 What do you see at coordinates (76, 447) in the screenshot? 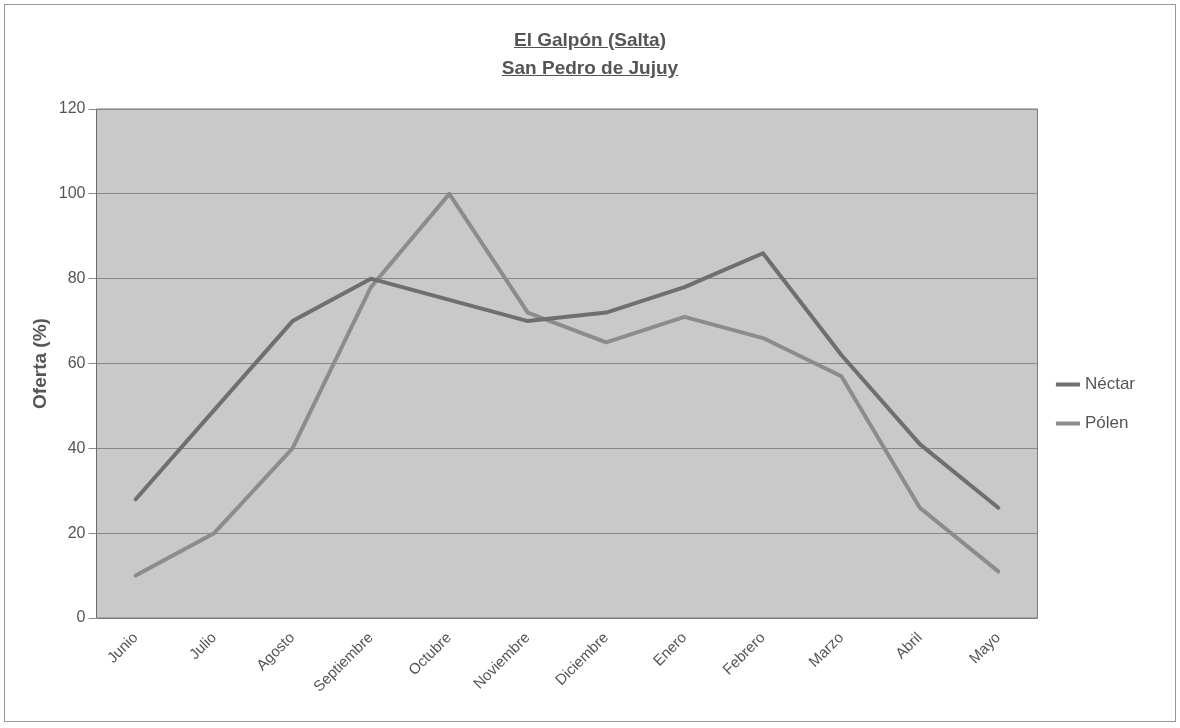
I see `y-tick-label: 40` at bounding box center [76, 447].